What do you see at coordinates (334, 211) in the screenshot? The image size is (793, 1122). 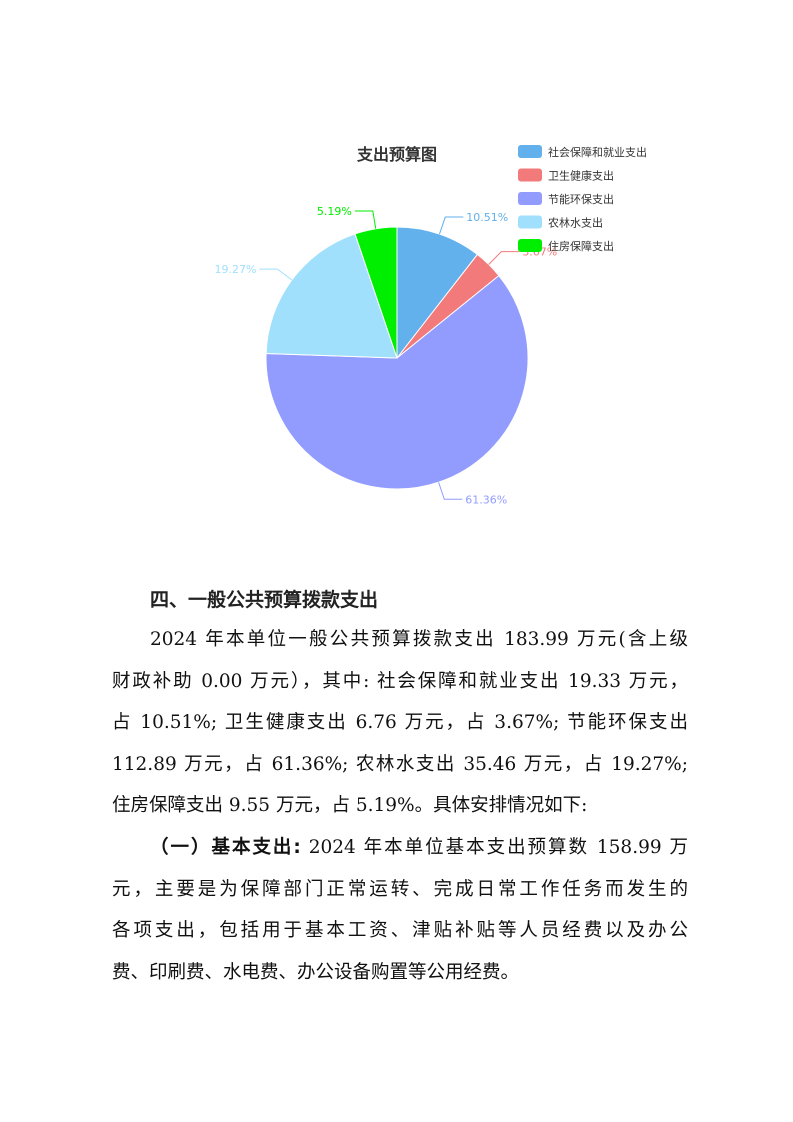 I see `slice-label: 5.19%` at bounding box center [334, 211].